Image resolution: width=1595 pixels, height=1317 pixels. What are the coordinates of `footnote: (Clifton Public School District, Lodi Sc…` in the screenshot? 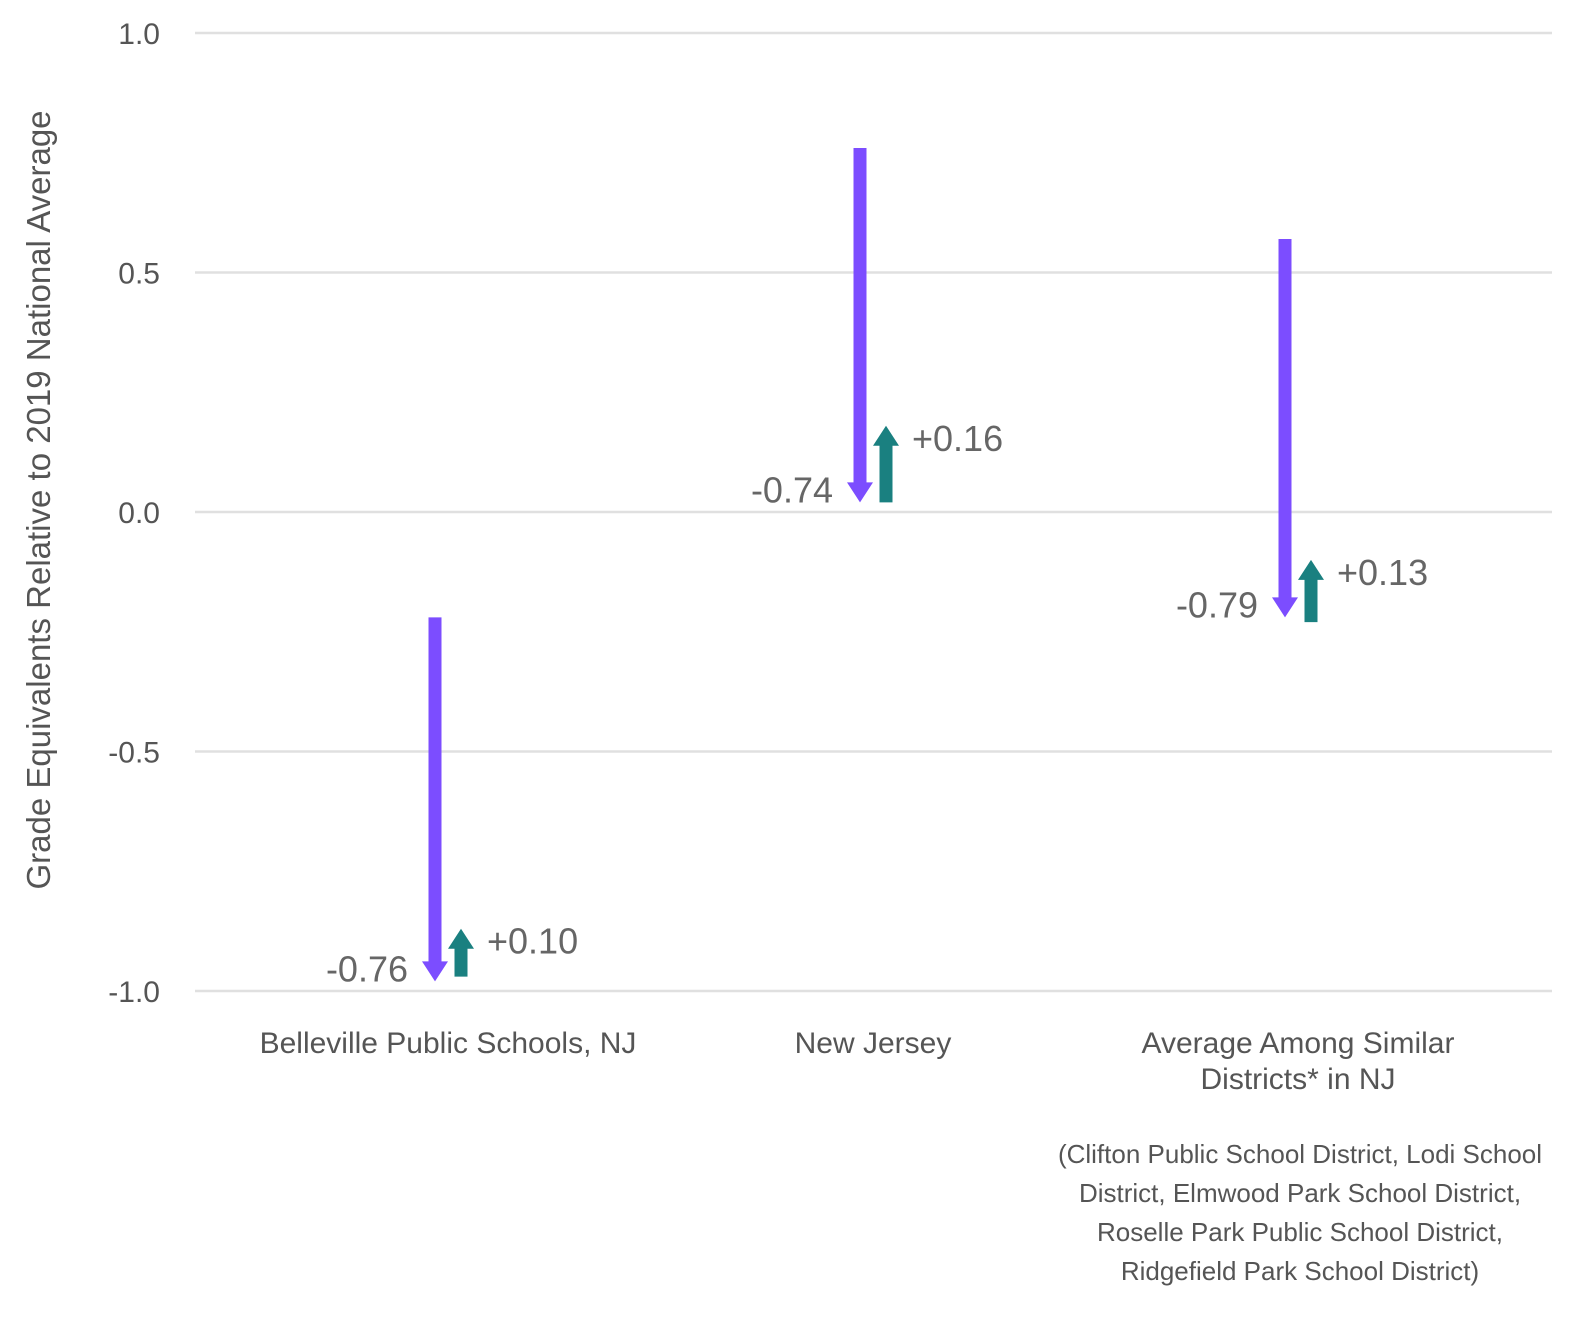 It's located at (1300, 1212).